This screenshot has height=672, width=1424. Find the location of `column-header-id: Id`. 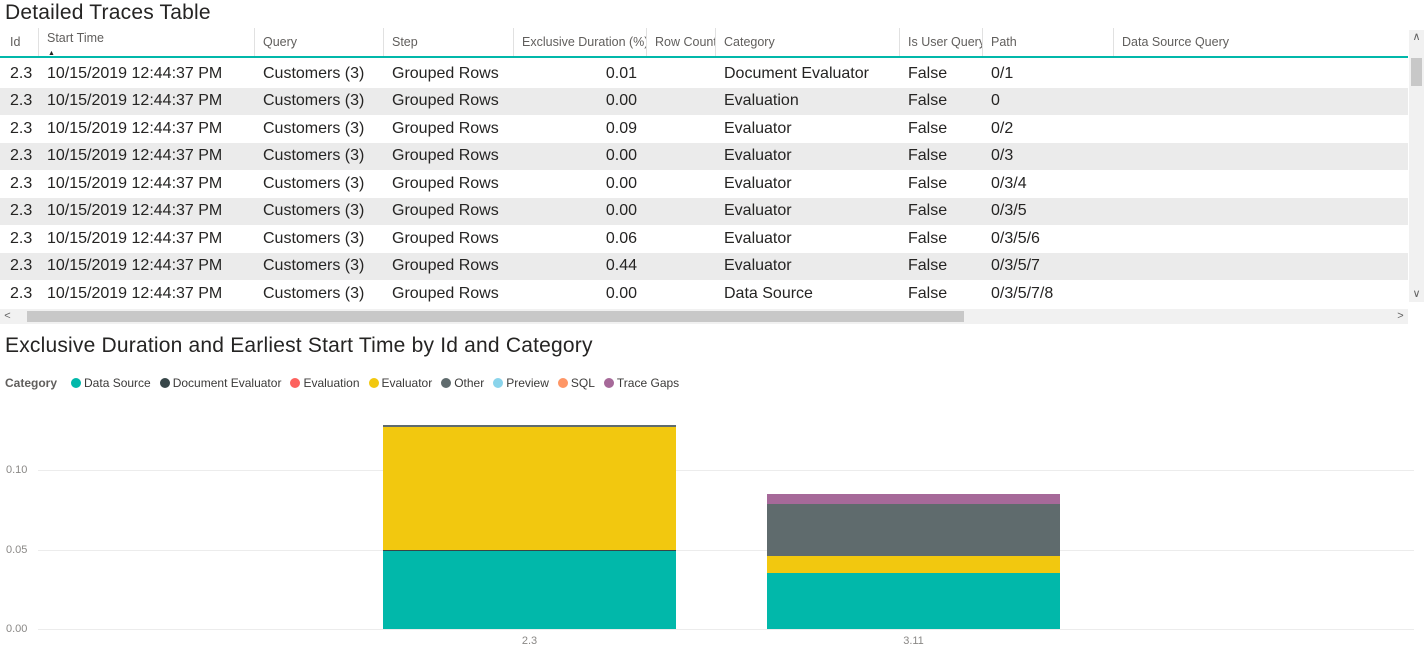

column-header-id: Id is located at coordinates (19, 42).